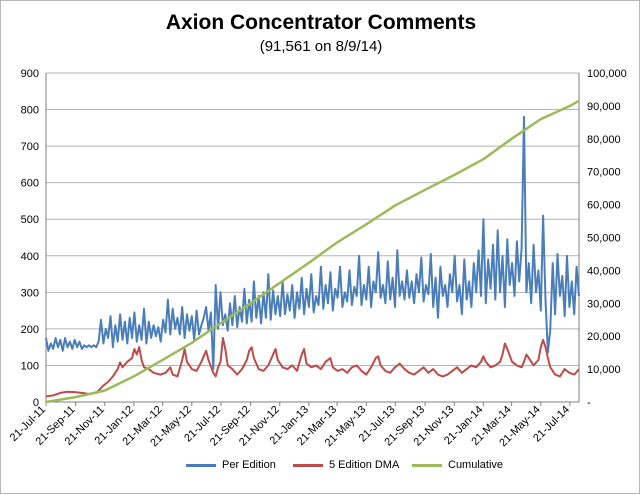 This screenshot has height=495, width=640. Describe the element at coordinates (589, 403) in the screenshot. I see `y-right-tick-label: -` at that location.